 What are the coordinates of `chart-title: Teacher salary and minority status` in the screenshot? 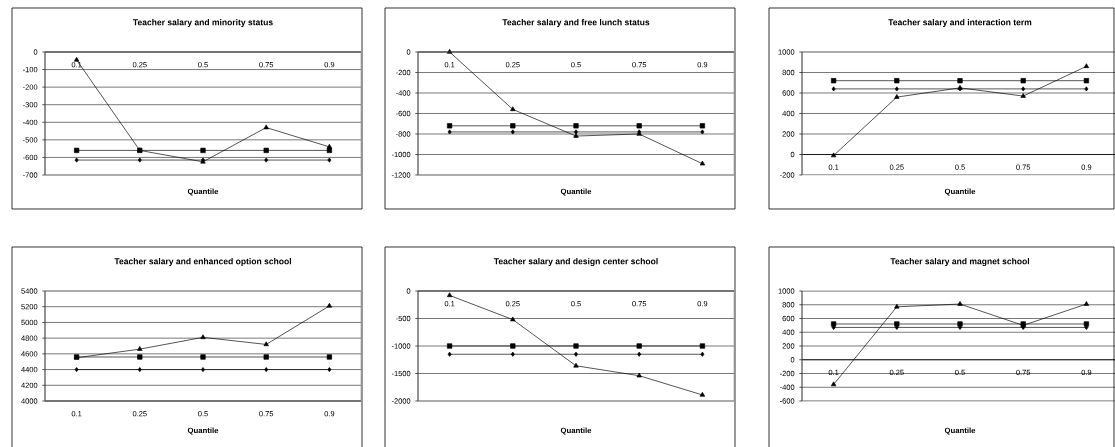 It's located at (203, 23).